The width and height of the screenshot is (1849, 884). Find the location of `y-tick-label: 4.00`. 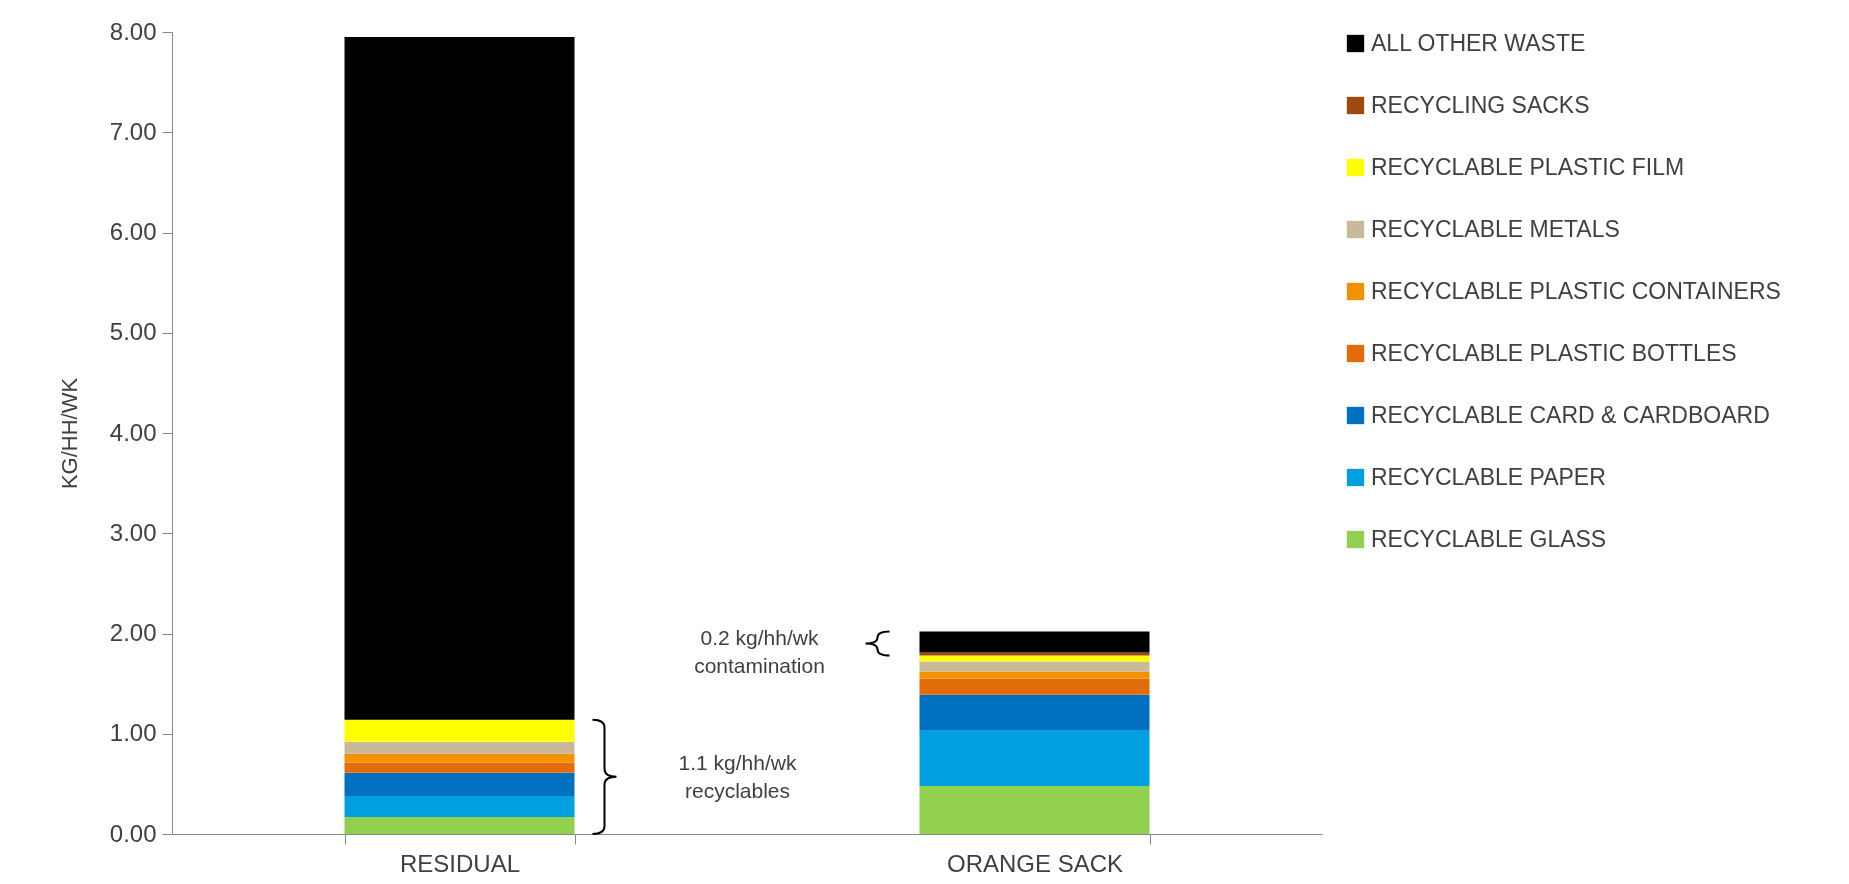

y-tick-label: 4.00 is located at coordinates (133, 432).